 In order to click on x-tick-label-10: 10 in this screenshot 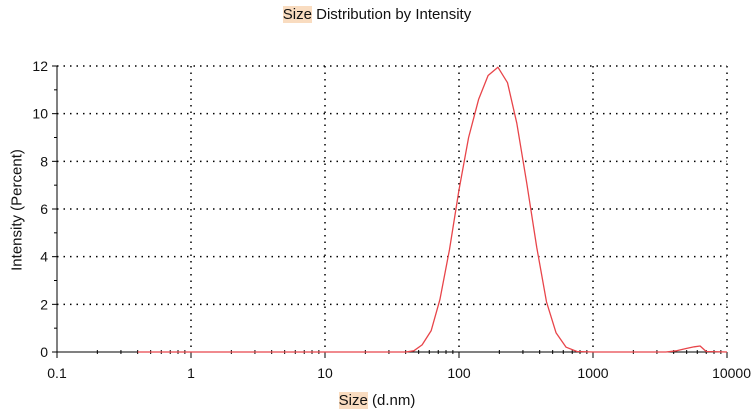, I will do `click(325, 373)`.